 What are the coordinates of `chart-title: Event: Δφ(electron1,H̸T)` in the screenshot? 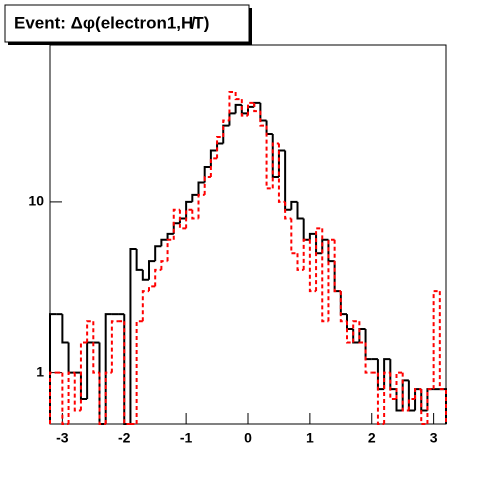 It's located at (111, 22).